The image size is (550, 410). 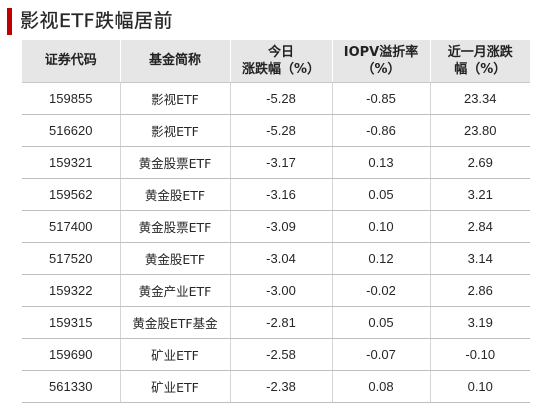 I want to click on cell-code: 561330, so click(x=71, y=386).